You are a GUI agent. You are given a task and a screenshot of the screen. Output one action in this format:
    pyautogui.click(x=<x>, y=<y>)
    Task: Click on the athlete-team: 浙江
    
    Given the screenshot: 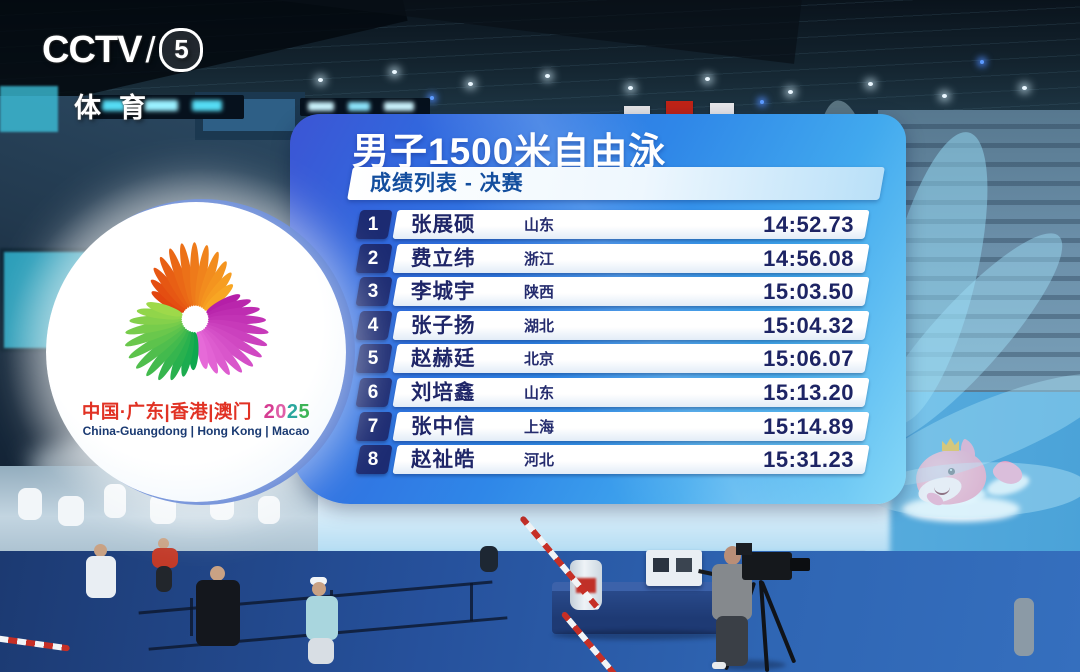 What is the action you would take?
    pyautogui.click(x=539, y=259)
    